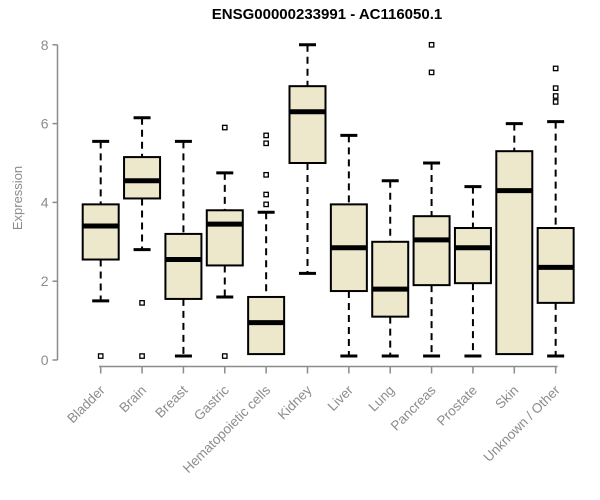 This screenshot has height=500, width=600. What do you see at coordinates (17, 198) in the screenshot?
I see `y-axis-label: Expression` at bounding box center [17, 198].